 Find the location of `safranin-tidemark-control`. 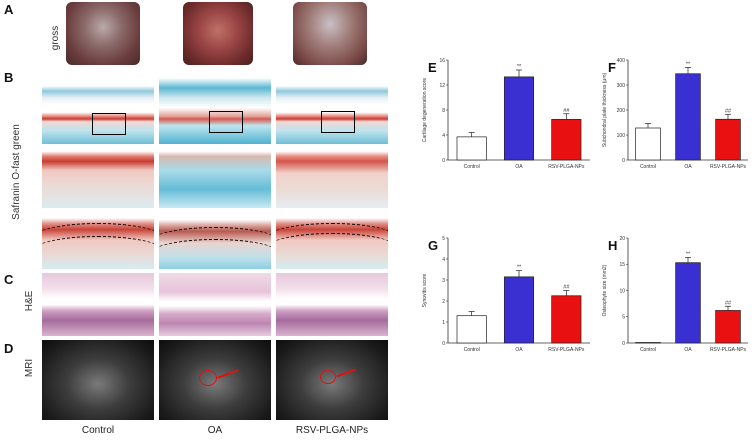

safranin-tidemark-control is located at coordinates (98, 240).